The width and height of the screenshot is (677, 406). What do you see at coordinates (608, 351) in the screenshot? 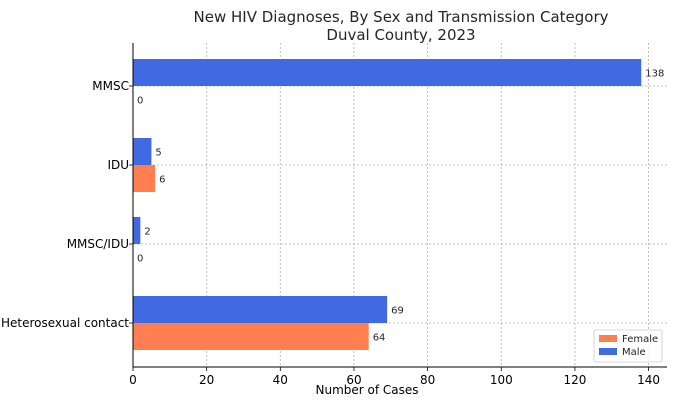
I see `legend-swatch-male` at bounding box center [608, 351].